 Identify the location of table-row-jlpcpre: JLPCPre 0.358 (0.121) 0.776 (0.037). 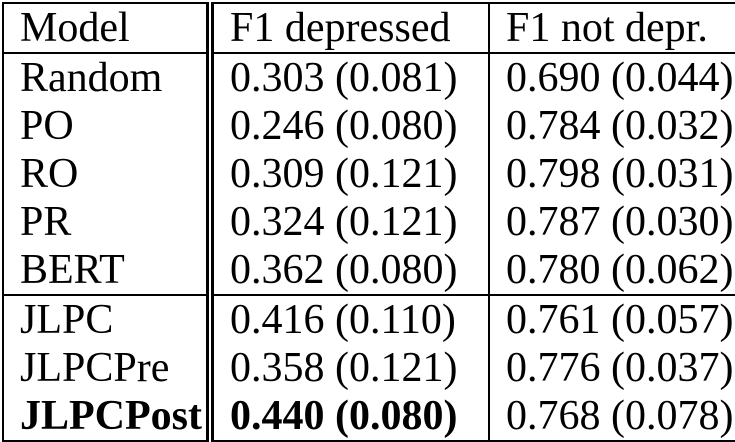
(369, 368).